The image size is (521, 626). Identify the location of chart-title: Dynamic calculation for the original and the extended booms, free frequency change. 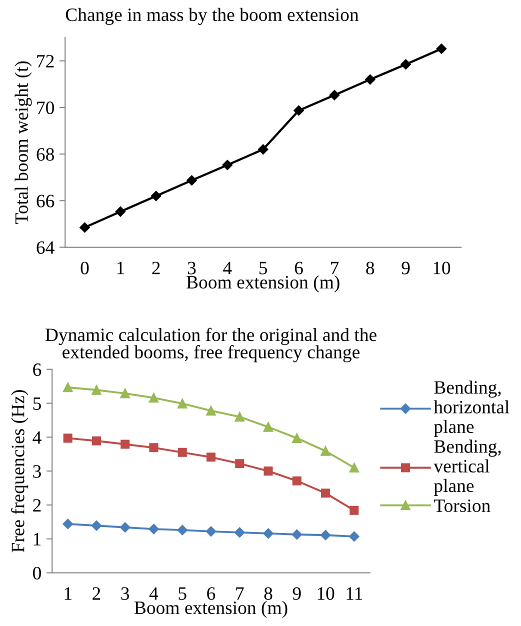
(210, 345).